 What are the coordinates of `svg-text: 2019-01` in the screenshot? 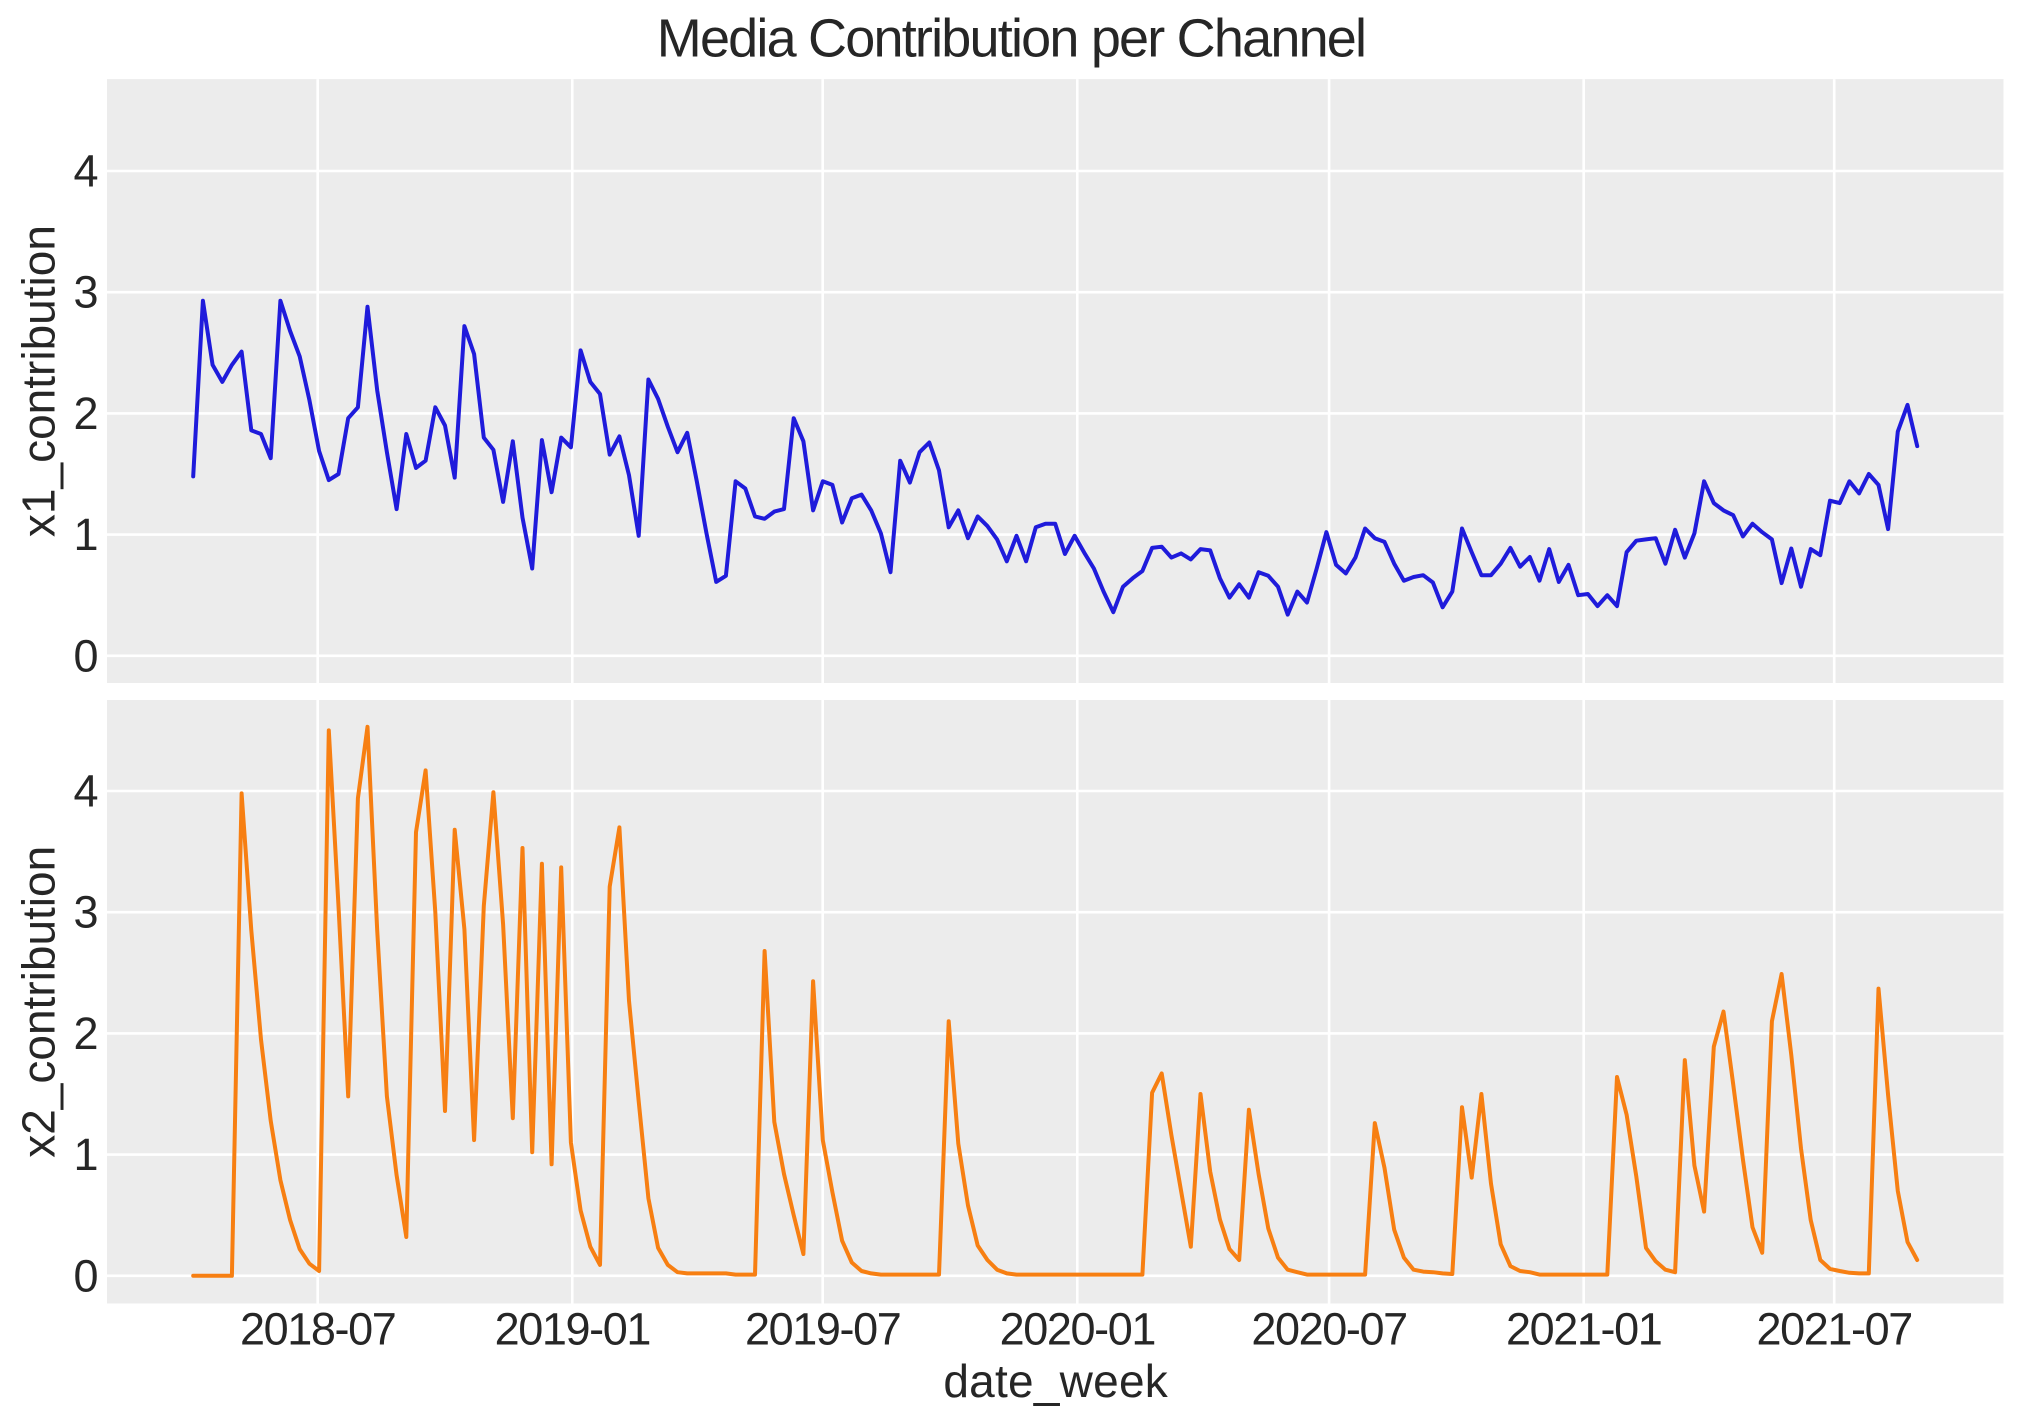 It's located at (572, 1328).